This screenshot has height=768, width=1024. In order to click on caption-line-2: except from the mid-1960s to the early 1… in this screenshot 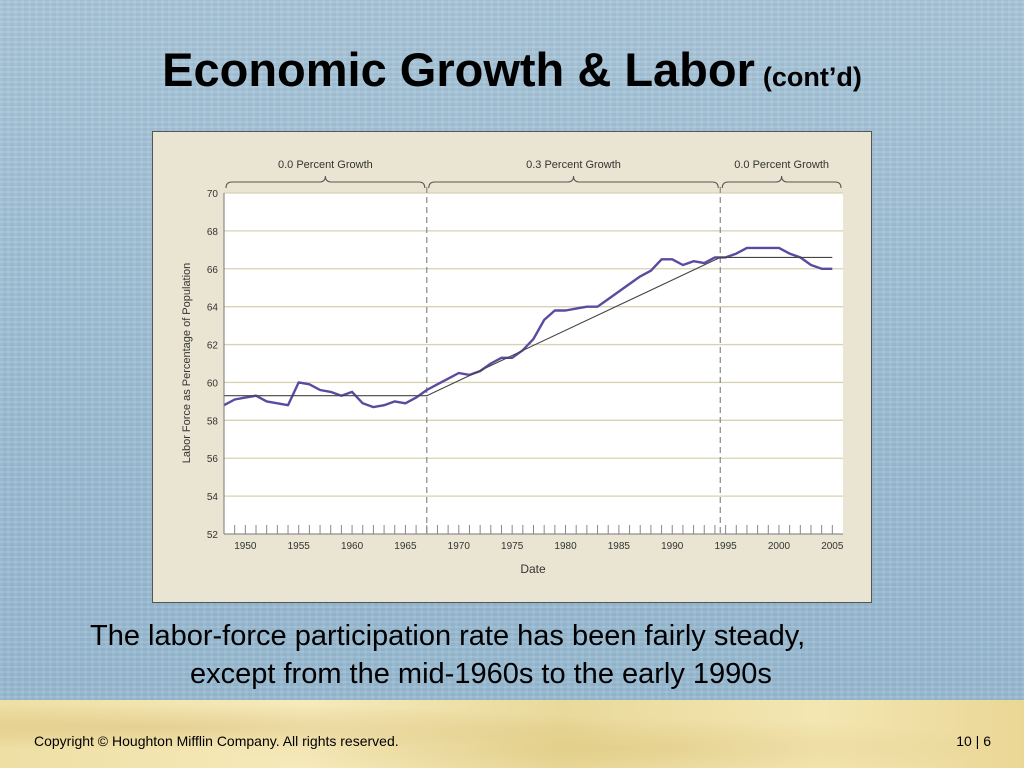, I will do `click(481, 674)`.